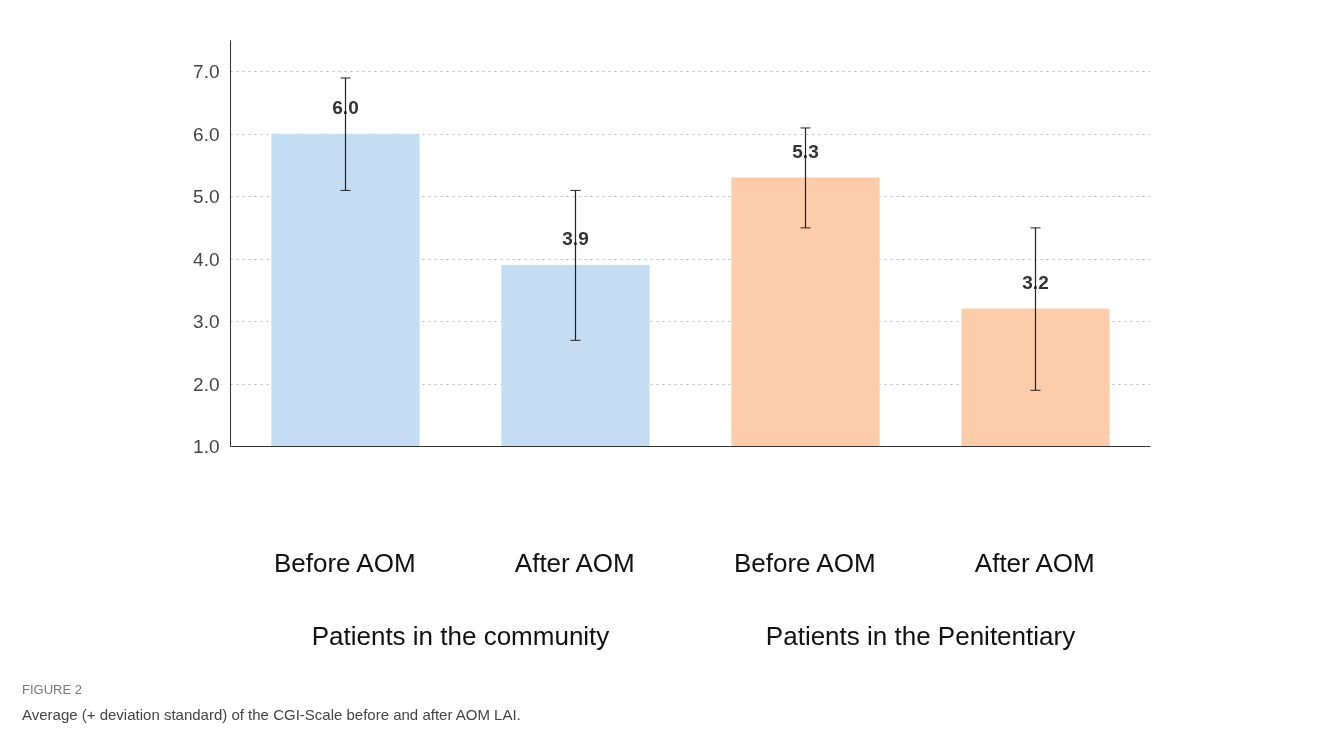 Image resolution: width=1325 pixels, height=746 pixels. Describe the element at coordinates (206, 72) in the screenshot. I see `y-tick-label: 7.0` at that location.